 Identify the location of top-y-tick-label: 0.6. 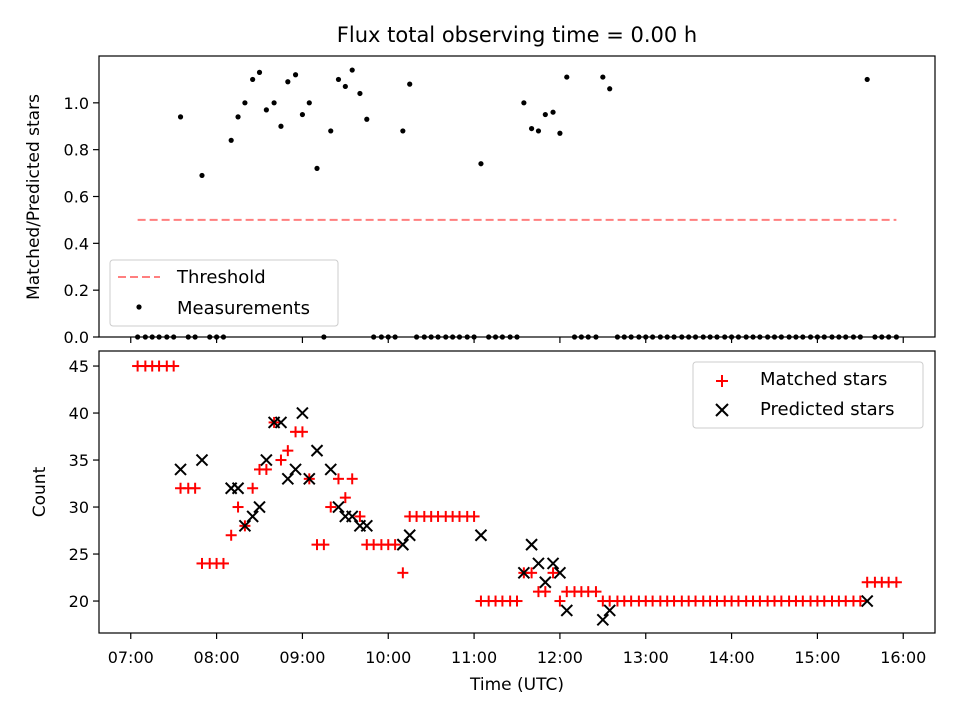
(76, 197).